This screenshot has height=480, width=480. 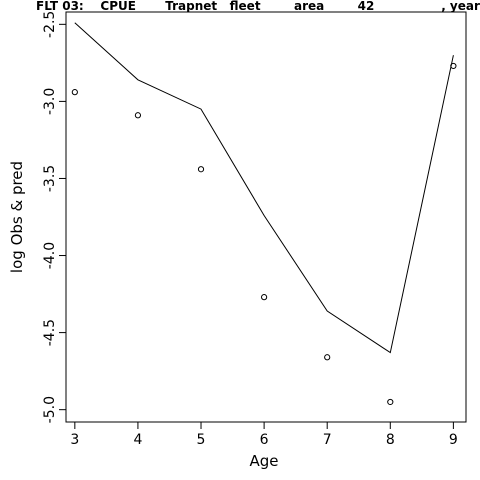 What do you see at coordinates (264, 440) in the screenshot?
I see `x-tick-label: 6` at bounding box center [264, 440].